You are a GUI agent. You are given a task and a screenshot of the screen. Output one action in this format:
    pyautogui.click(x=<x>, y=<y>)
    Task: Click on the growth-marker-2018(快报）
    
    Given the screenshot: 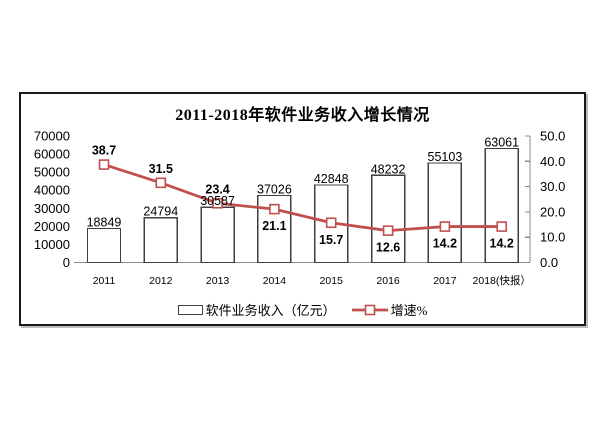 What is the action you would take?
    pyautogui.click(x=502, y=226)
    